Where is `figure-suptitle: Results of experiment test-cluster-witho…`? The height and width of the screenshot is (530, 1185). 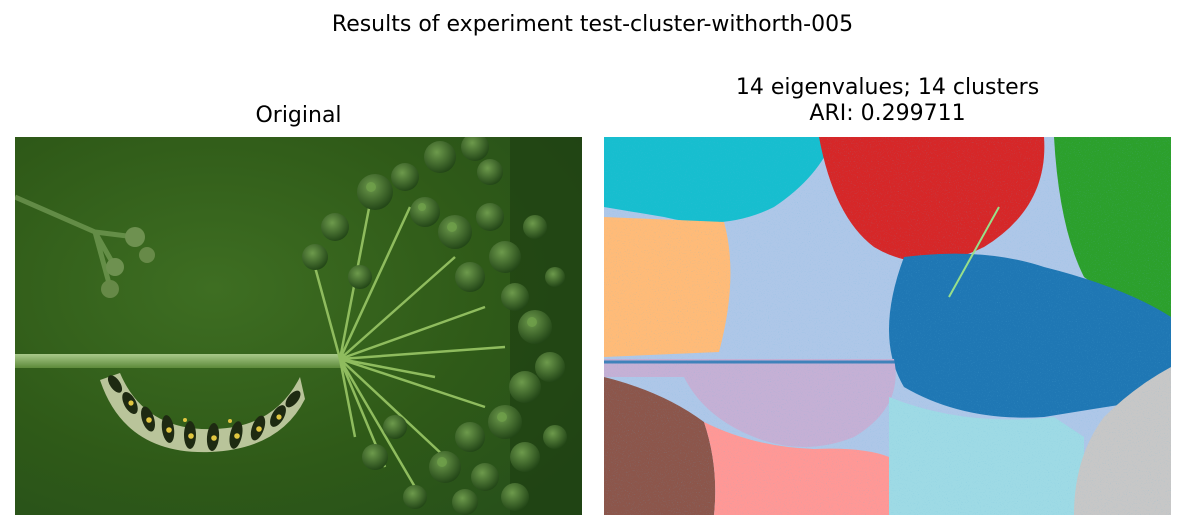 figure-suptitle: Results of experiment test-cluster-witho… is located at coordinates (592, 24).